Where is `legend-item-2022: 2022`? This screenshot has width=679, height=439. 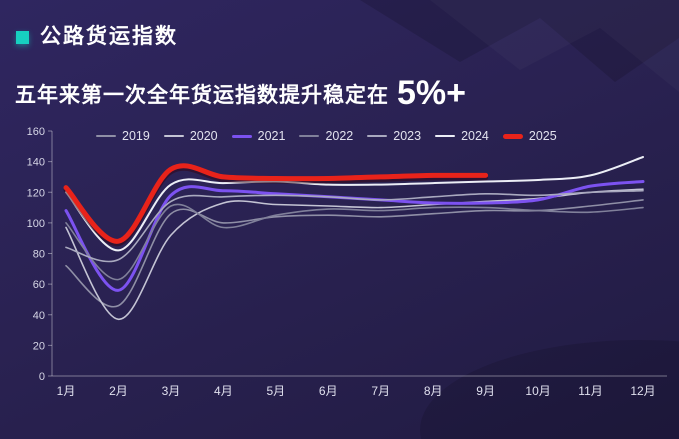
legend-item-2022: 2022 is located at coordinates (326, 136).